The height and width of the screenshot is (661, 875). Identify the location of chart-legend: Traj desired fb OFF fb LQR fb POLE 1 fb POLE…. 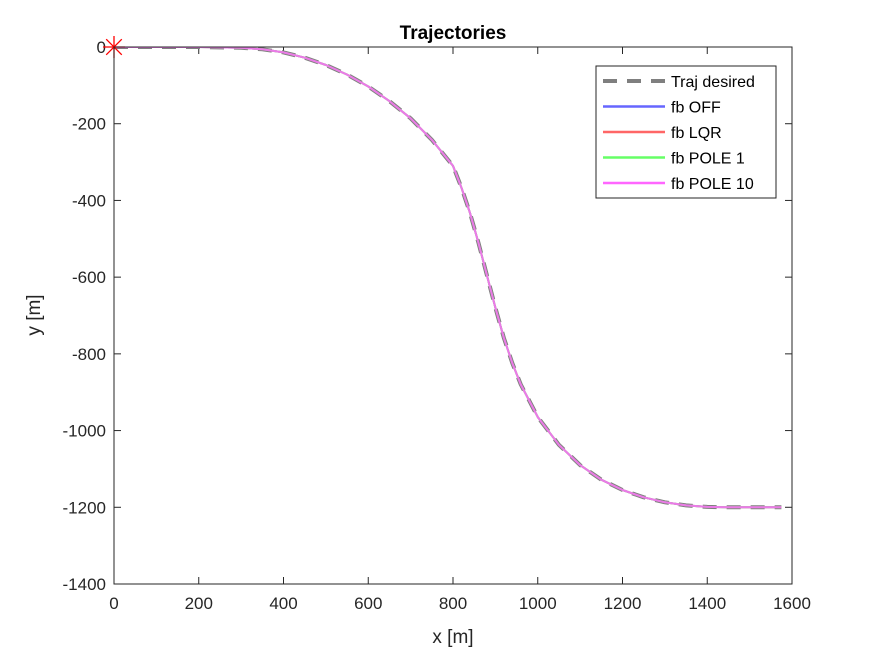
(686, 132).